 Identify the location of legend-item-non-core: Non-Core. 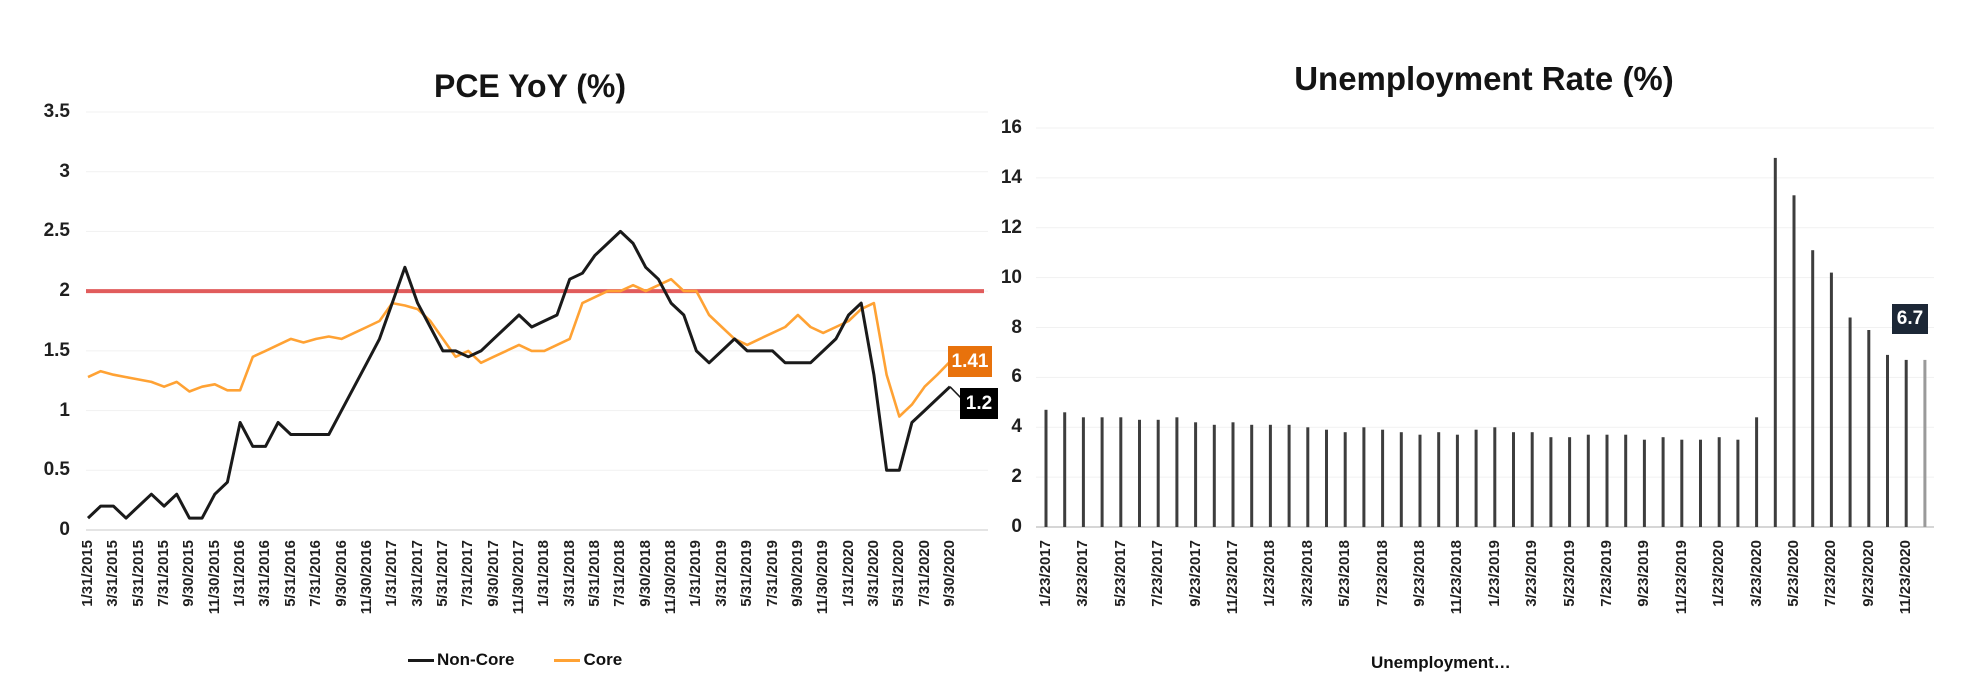
(461, 660).